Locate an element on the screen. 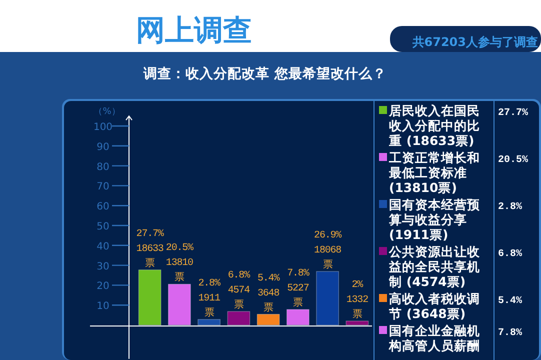 This screenshot has height=360, width=541. y-tick-label: 20 is located at coordinates (103, 286).